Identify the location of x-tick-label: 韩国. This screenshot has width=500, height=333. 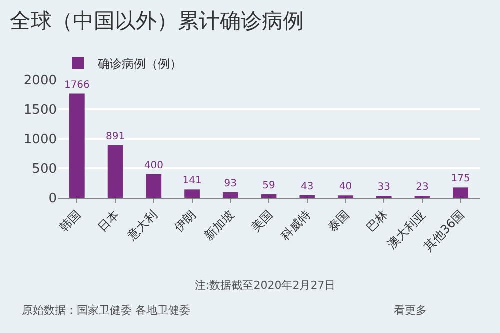
(70, 221).